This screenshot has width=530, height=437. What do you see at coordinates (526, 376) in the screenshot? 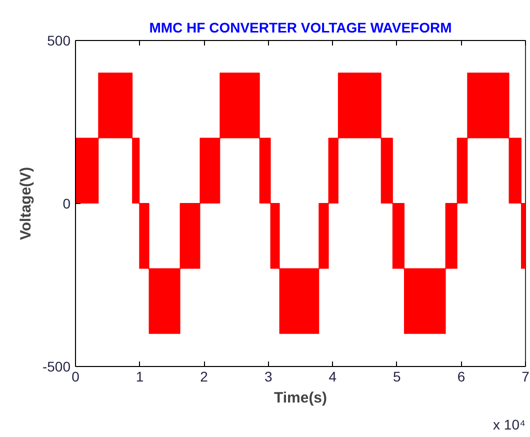
I see `x-tick-label: 7` at bounding box center [526, 376].